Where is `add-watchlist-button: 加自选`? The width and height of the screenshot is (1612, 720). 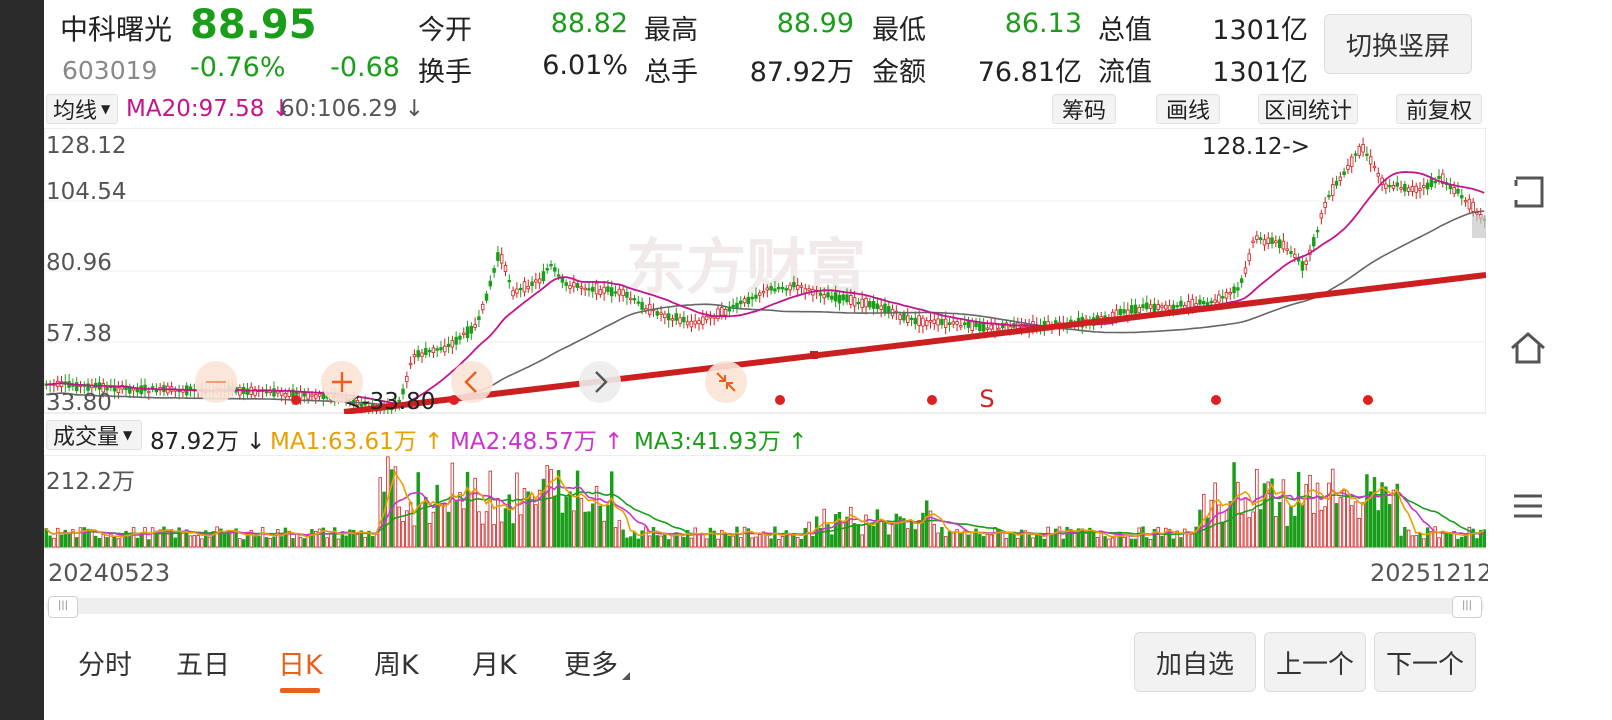 add-watchlist-button: 加自选 is located at coordinates (1195, 662).